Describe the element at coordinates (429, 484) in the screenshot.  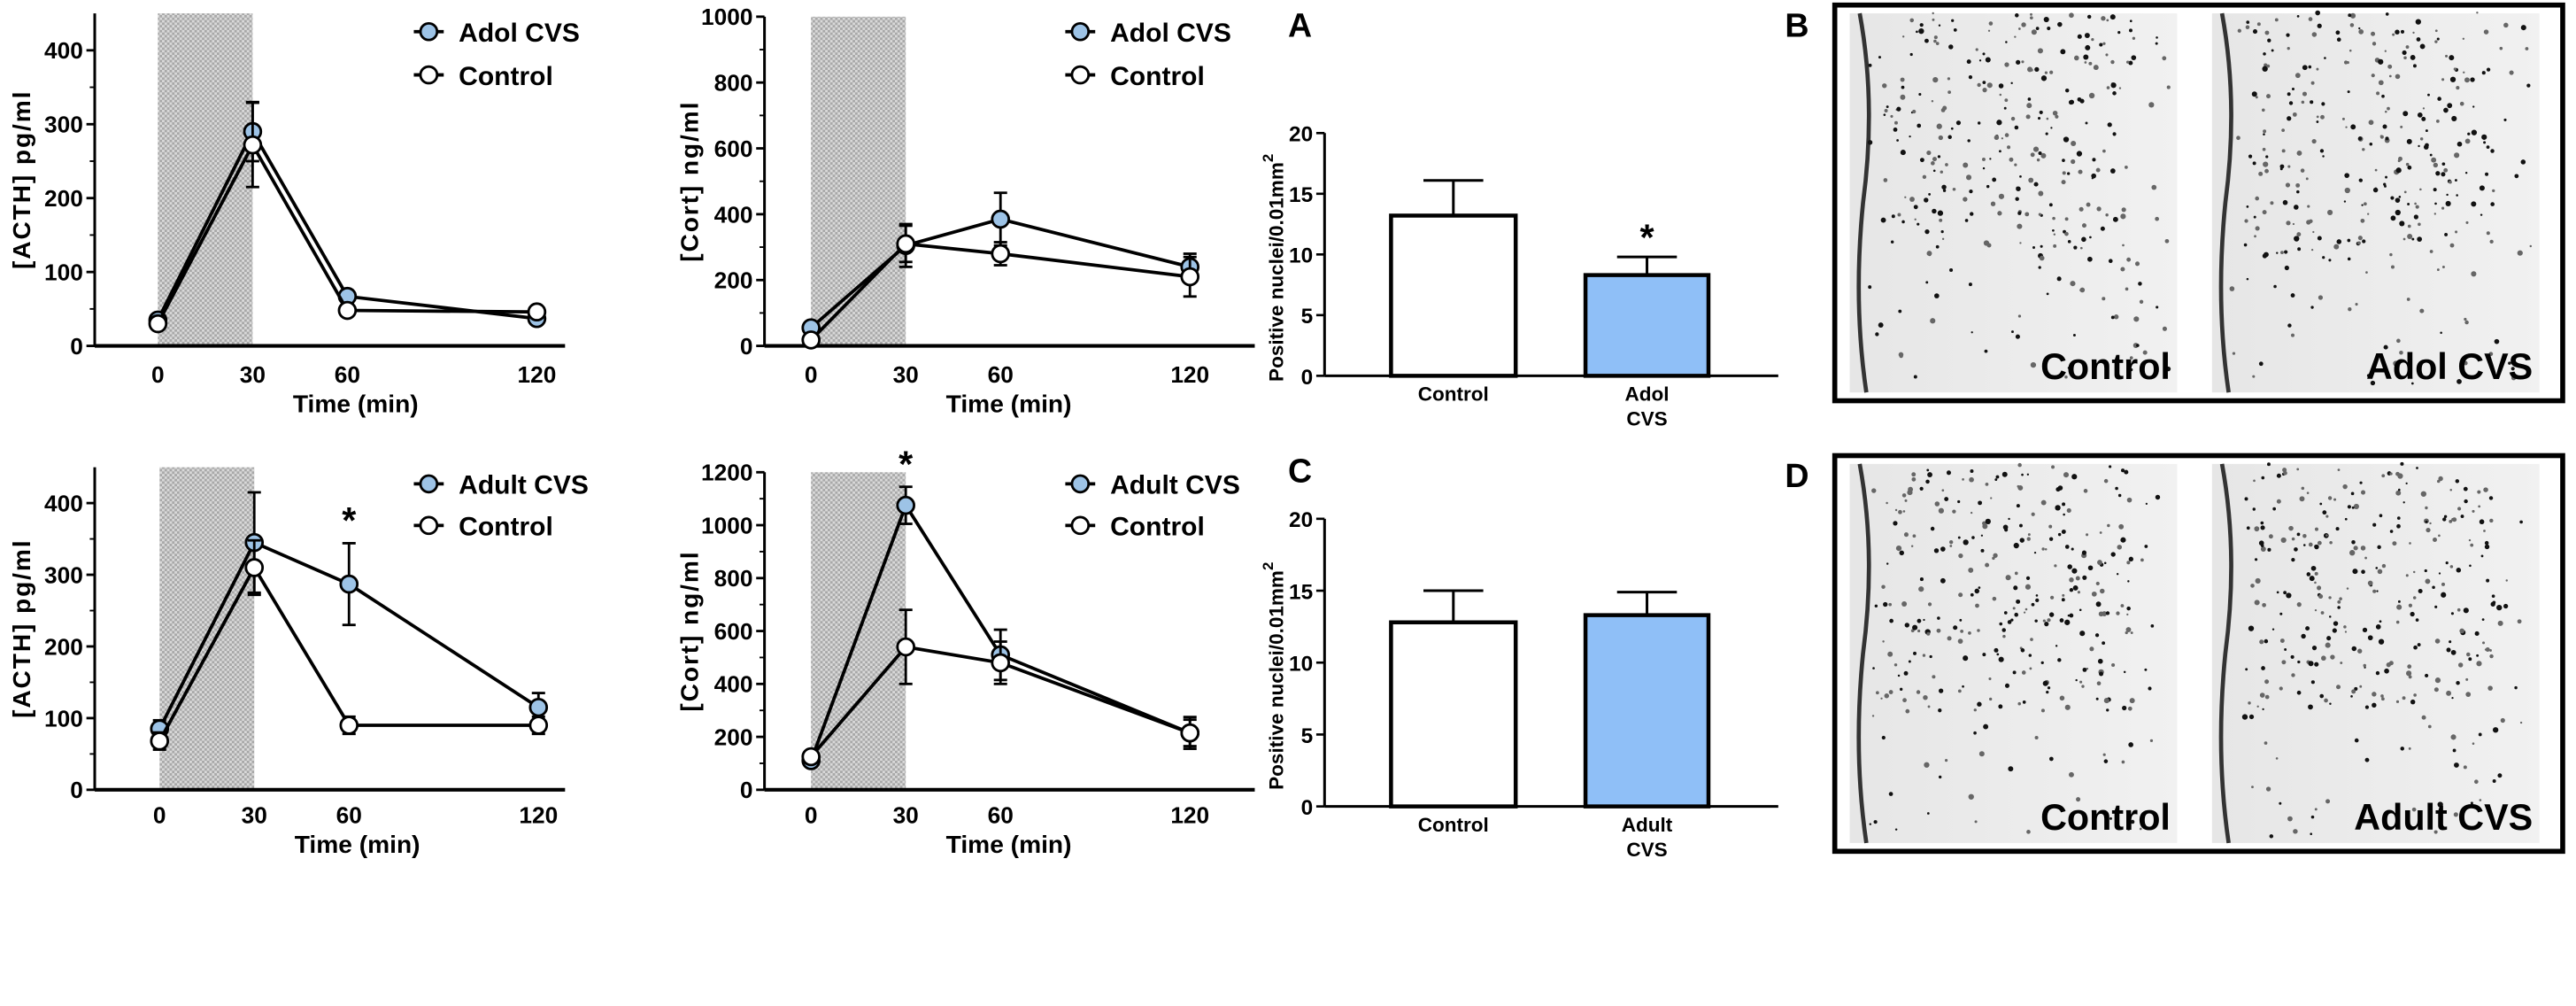
I see `legend-marker` at that location.